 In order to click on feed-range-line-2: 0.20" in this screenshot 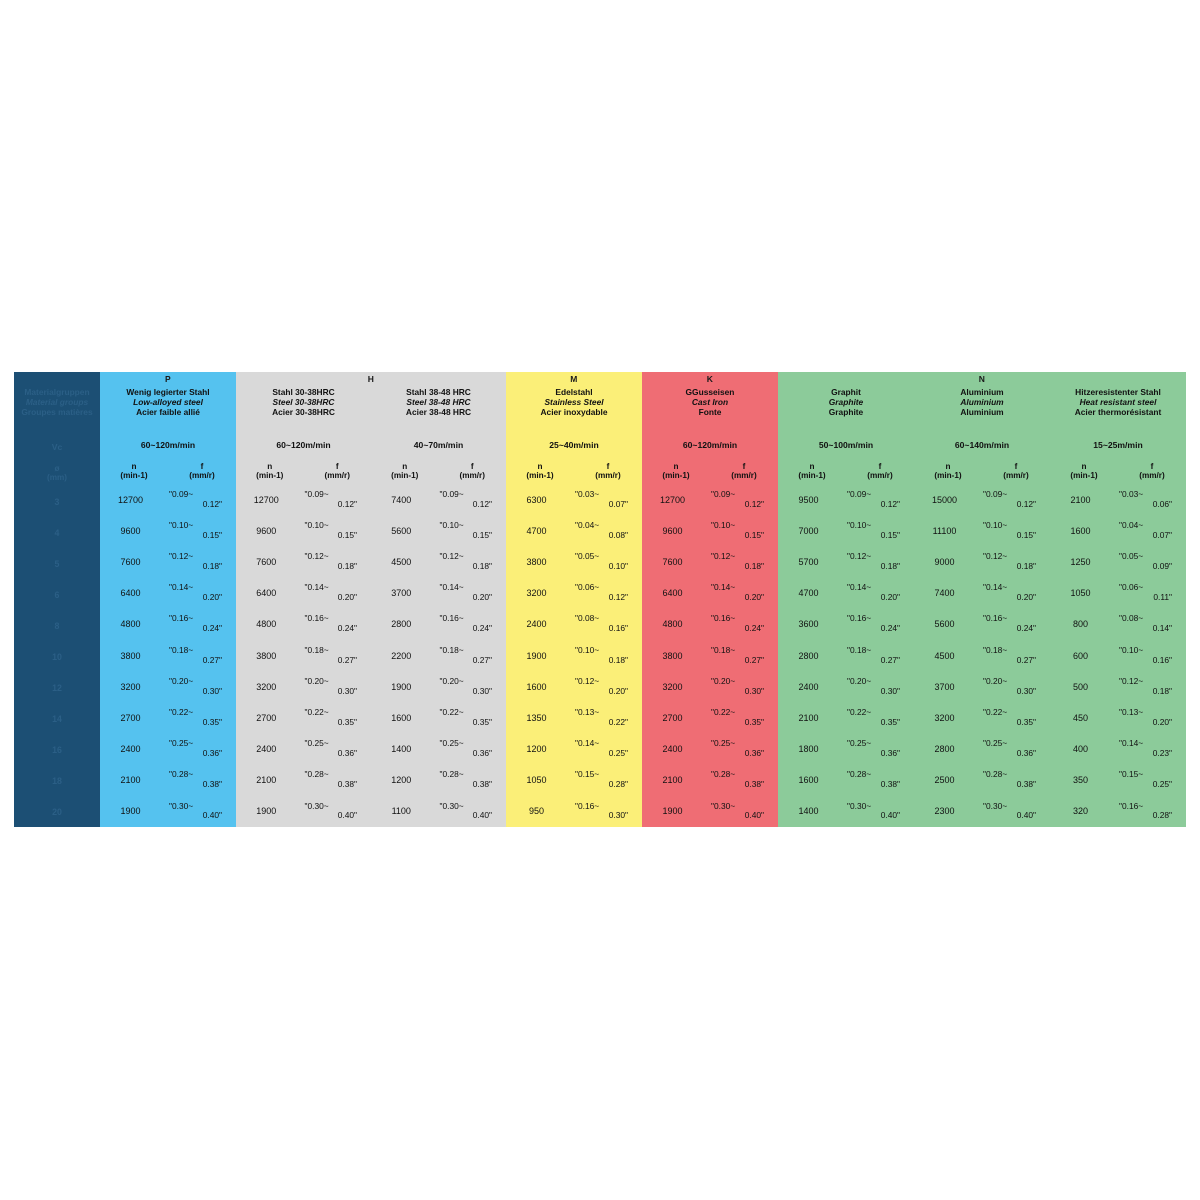, I will do `click(618, 690)`.